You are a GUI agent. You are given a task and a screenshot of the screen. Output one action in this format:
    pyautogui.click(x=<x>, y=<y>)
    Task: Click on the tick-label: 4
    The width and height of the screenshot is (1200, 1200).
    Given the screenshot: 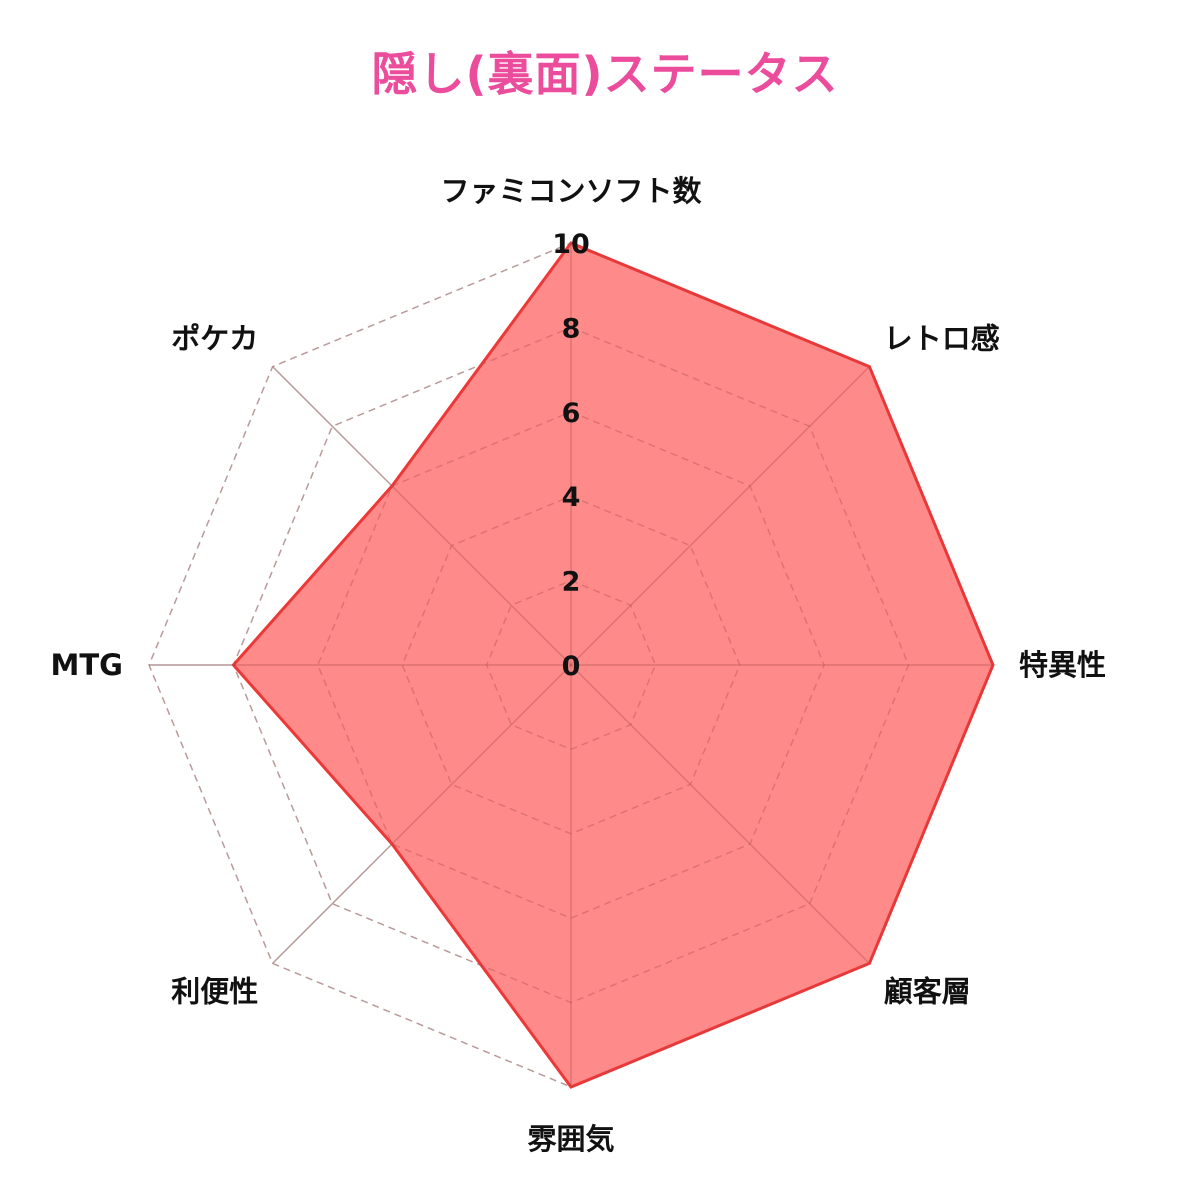 What is the action you would take?
    pyautogui.click(x=571, y=497)
    